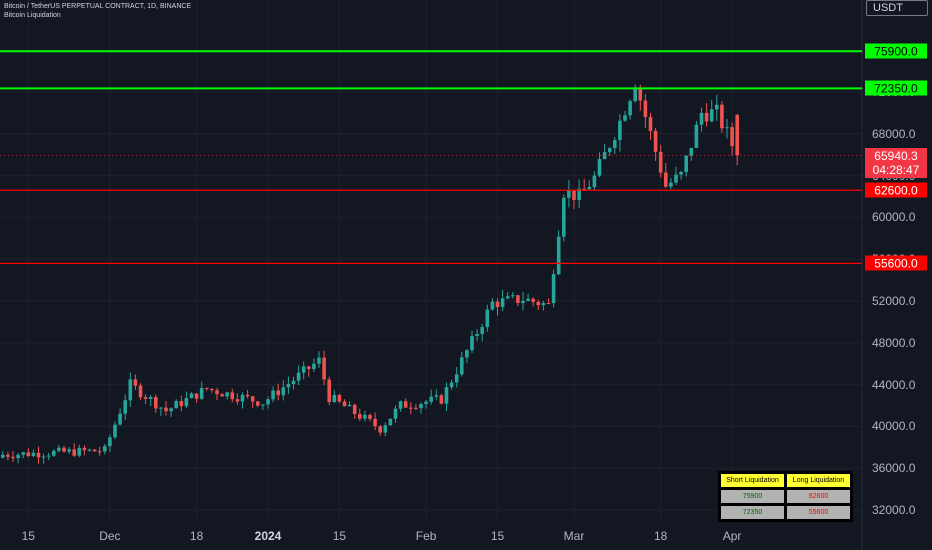  What do you see at coordinates (785, 480) in the screenshot?
I see `table-header-row: Short Liquidation Long Liquidation` at bounding box center [785, 480].